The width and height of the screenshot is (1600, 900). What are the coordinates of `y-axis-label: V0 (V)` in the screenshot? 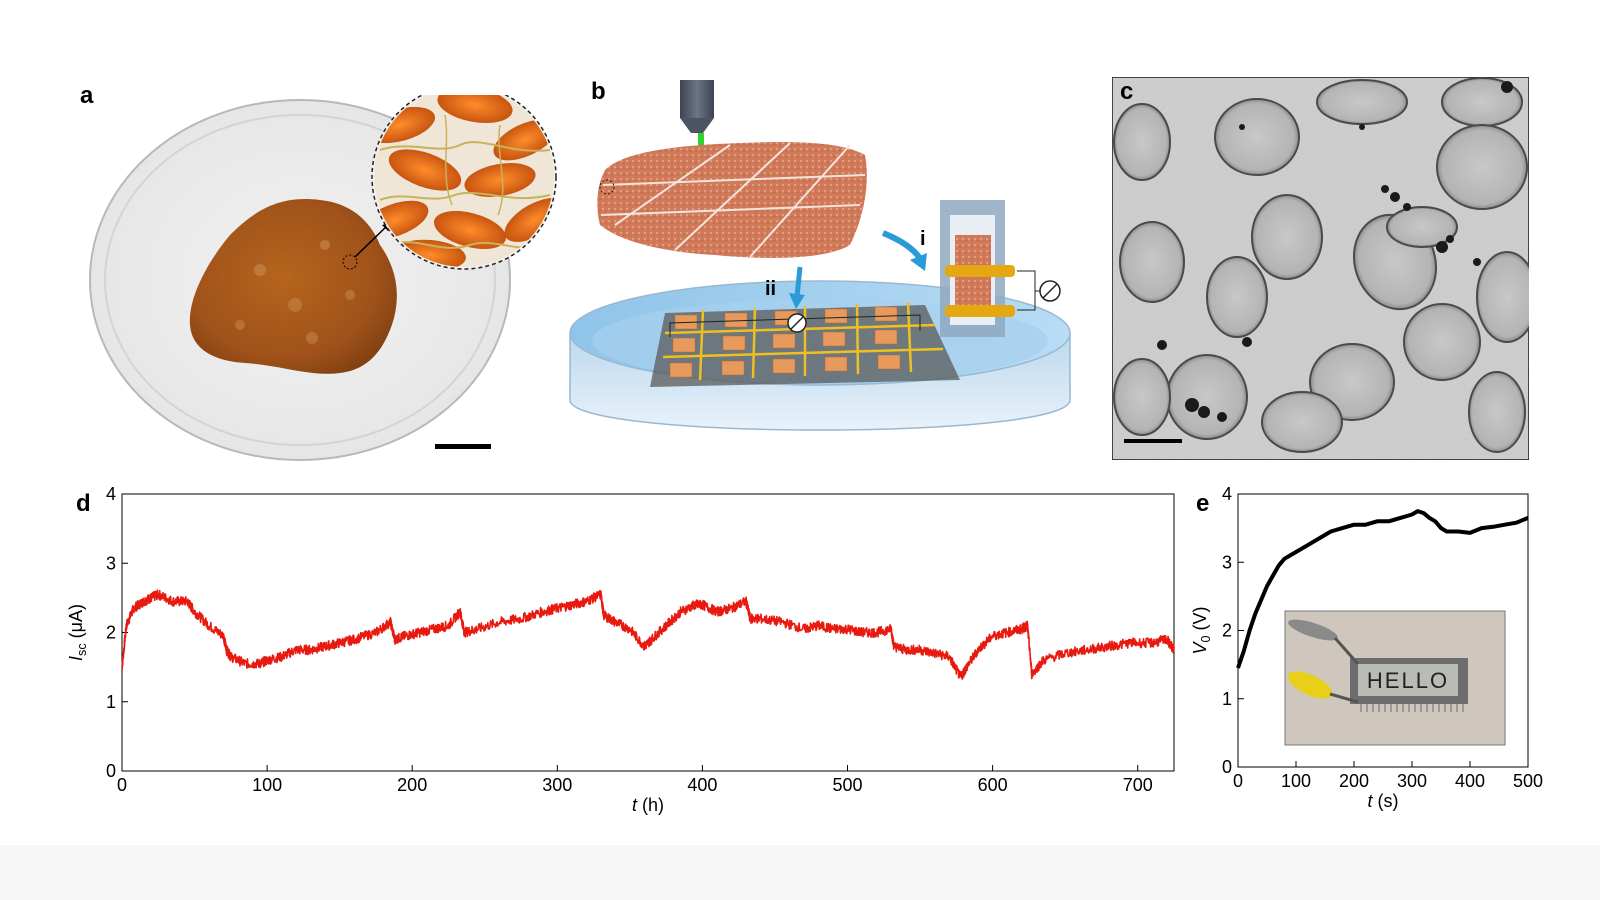 It's located at (1201, 630).